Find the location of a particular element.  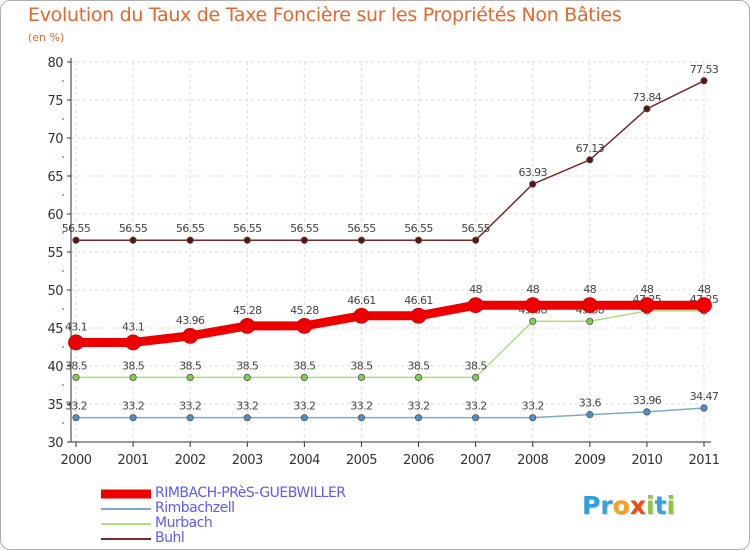

data-label: 33.96 is located at coordinates (647, 400).